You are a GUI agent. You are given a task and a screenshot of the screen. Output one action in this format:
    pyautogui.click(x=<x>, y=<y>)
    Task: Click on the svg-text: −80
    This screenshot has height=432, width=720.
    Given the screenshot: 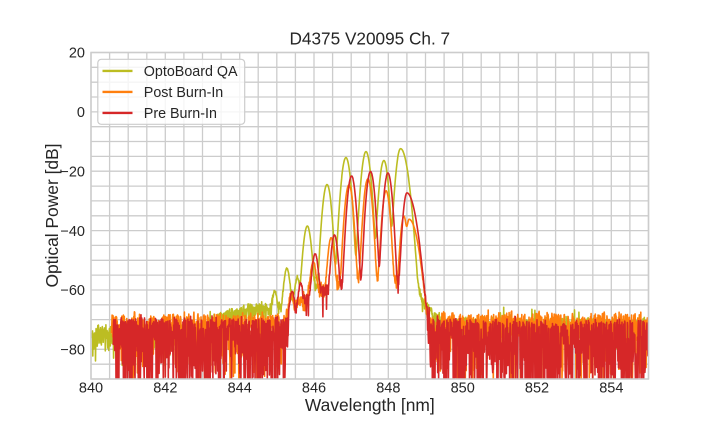 What is the action you would take?
    pyautogui.click(x=72, y=351)
    